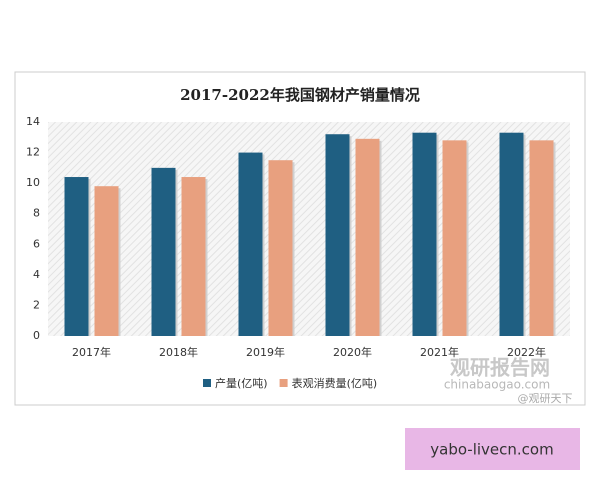  What do you see at coordinates (36, 274) in the screenshot?
I see `y-tick-label: 4` at bounding box center [36, 274].